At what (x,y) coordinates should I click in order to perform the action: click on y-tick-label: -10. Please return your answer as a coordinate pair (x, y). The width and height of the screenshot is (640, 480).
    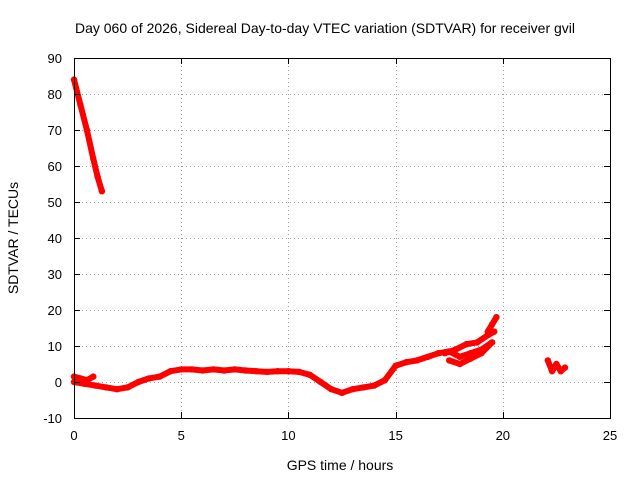
    Looking at the image, I should click on (52, 418).